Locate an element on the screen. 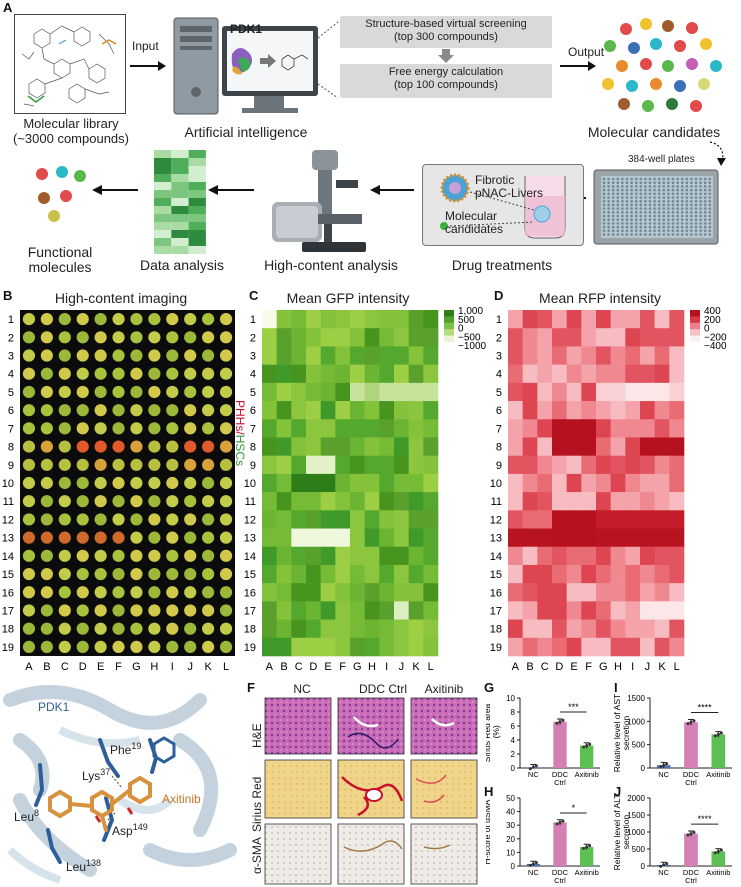 This screenshot has height=887, width=741. e-leu2-num: 138 is located at coordinates (94, 863).